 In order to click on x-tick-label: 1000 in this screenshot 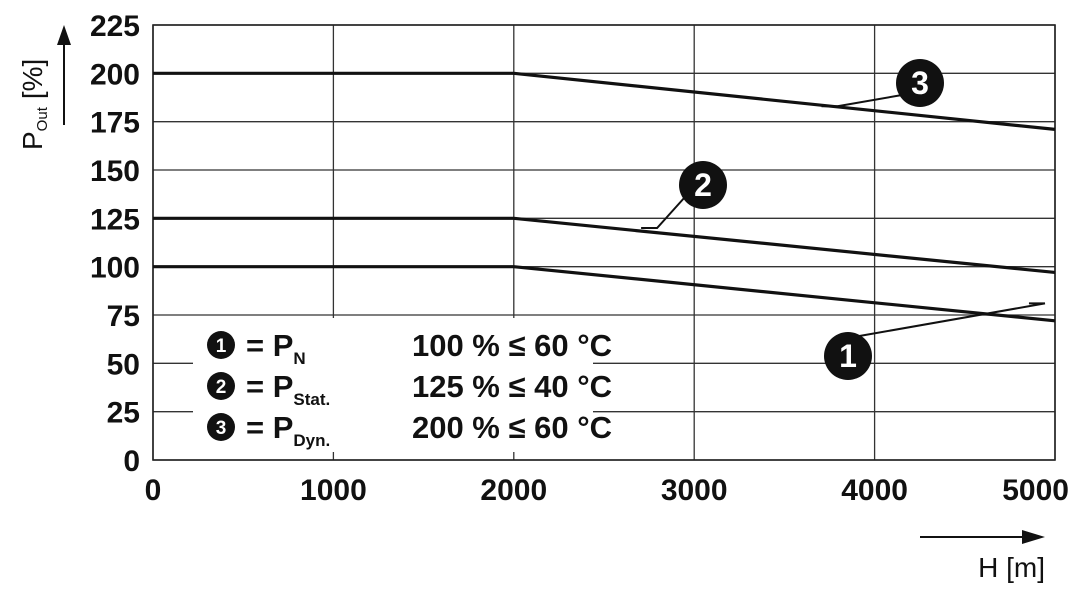, I will do `click(333, 490)`.